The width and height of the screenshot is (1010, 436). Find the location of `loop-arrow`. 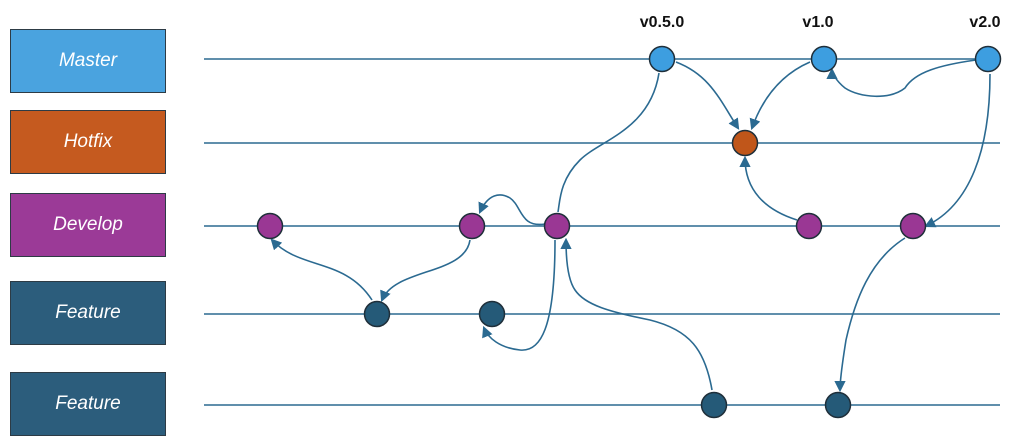

loop-arrow is located at coordinates (512, 210).